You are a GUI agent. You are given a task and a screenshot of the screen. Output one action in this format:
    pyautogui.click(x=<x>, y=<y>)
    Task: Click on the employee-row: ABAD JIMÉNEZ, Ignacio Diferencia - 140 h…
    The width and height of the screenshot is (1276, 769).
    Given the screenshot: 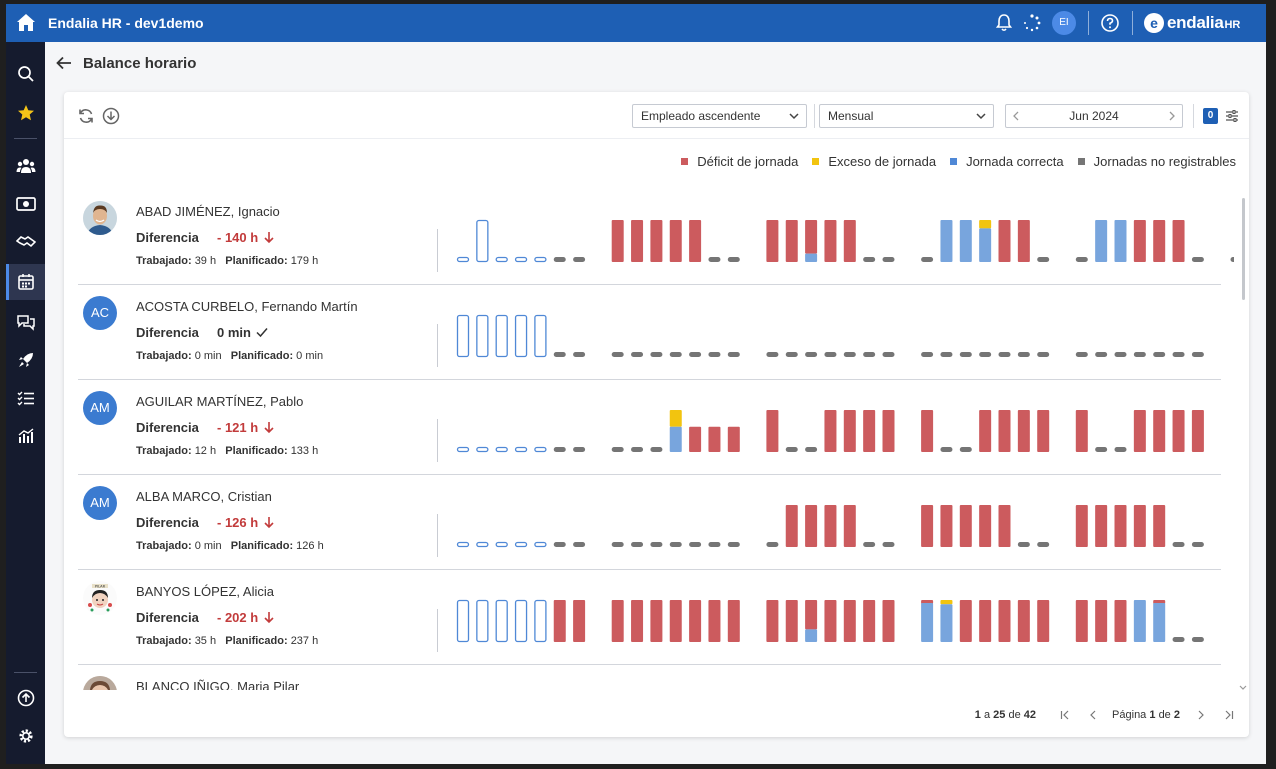 What is the action you would take?
    pyautogui.click(x=649, y=237)
    